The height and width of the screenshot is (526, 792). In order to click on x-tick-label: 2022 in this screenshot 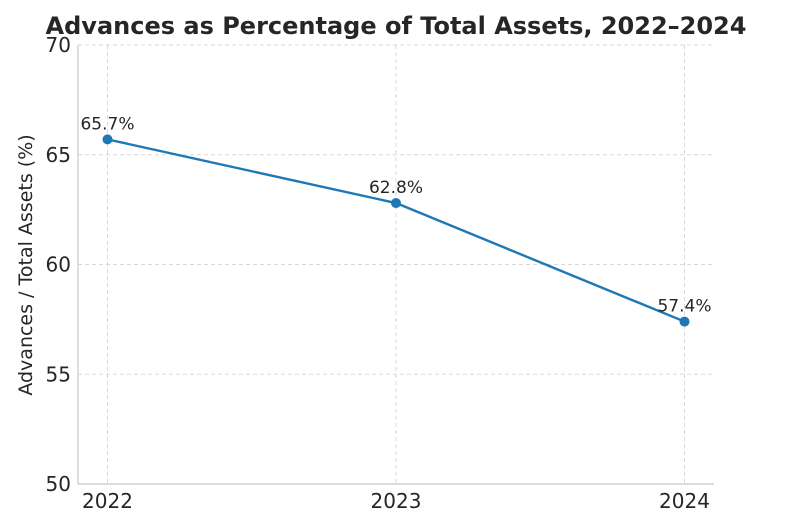, I will do `click(107, 501)`.